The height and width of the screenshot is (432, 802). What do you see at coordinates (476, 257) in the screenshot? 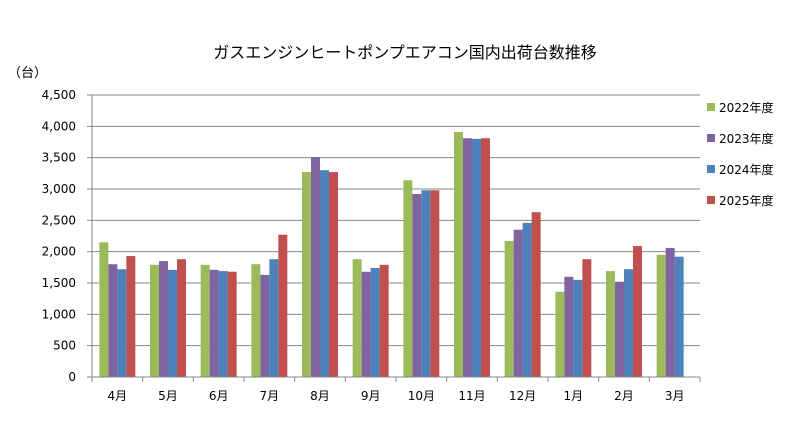
I see `bar-2024年度-11月` at bounding box center [476, 257].